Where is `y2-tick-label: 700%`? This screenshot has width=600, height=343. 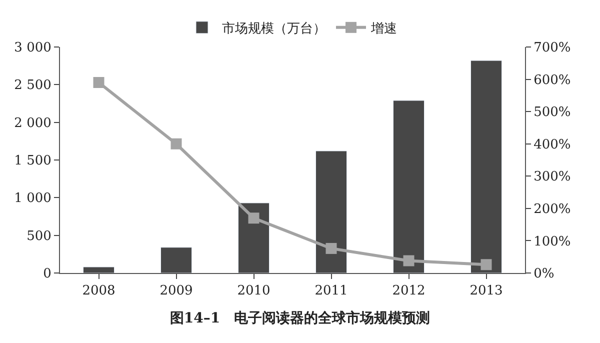 y2-tick-label: 700% is located at coordinates (552, 48).